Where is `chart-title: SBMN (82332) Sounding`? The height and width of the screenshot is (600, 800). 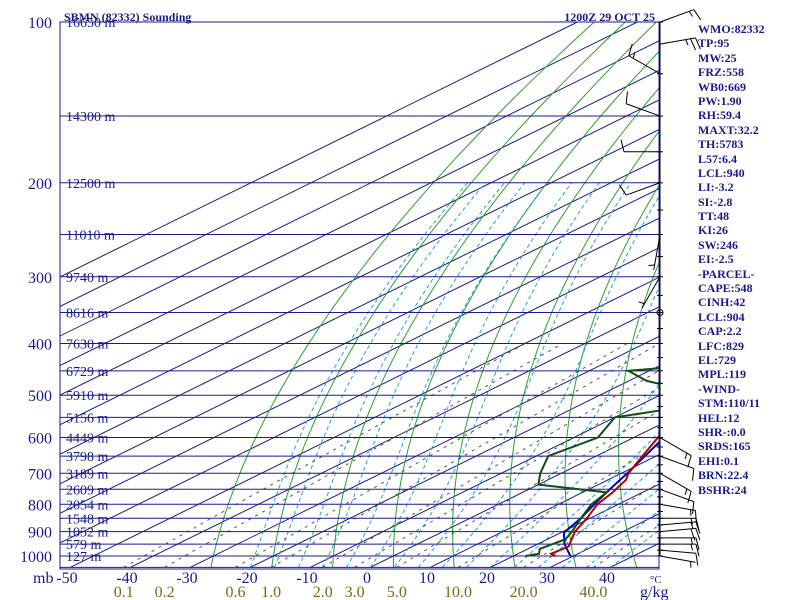 chart-title: SBMN (82332) Sounding is located at coordinates (127, 17).